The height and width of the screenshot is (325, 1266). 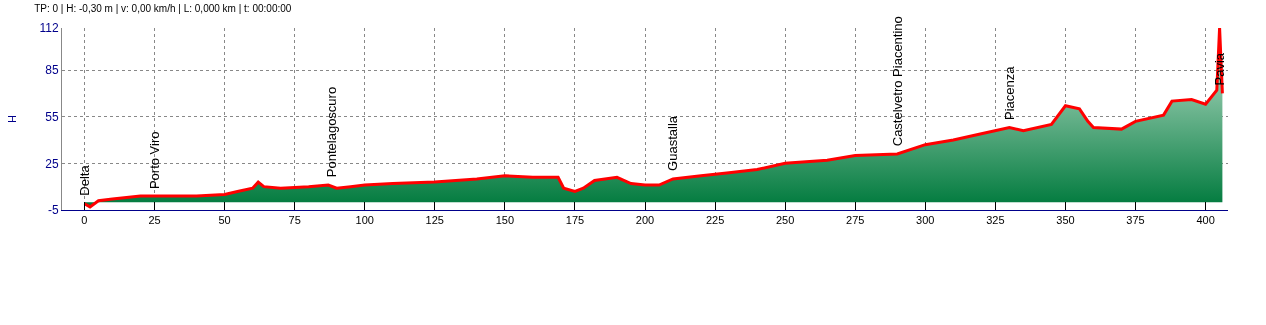 I want to click on y-tick-label: 25, so click(x=52, y=163).